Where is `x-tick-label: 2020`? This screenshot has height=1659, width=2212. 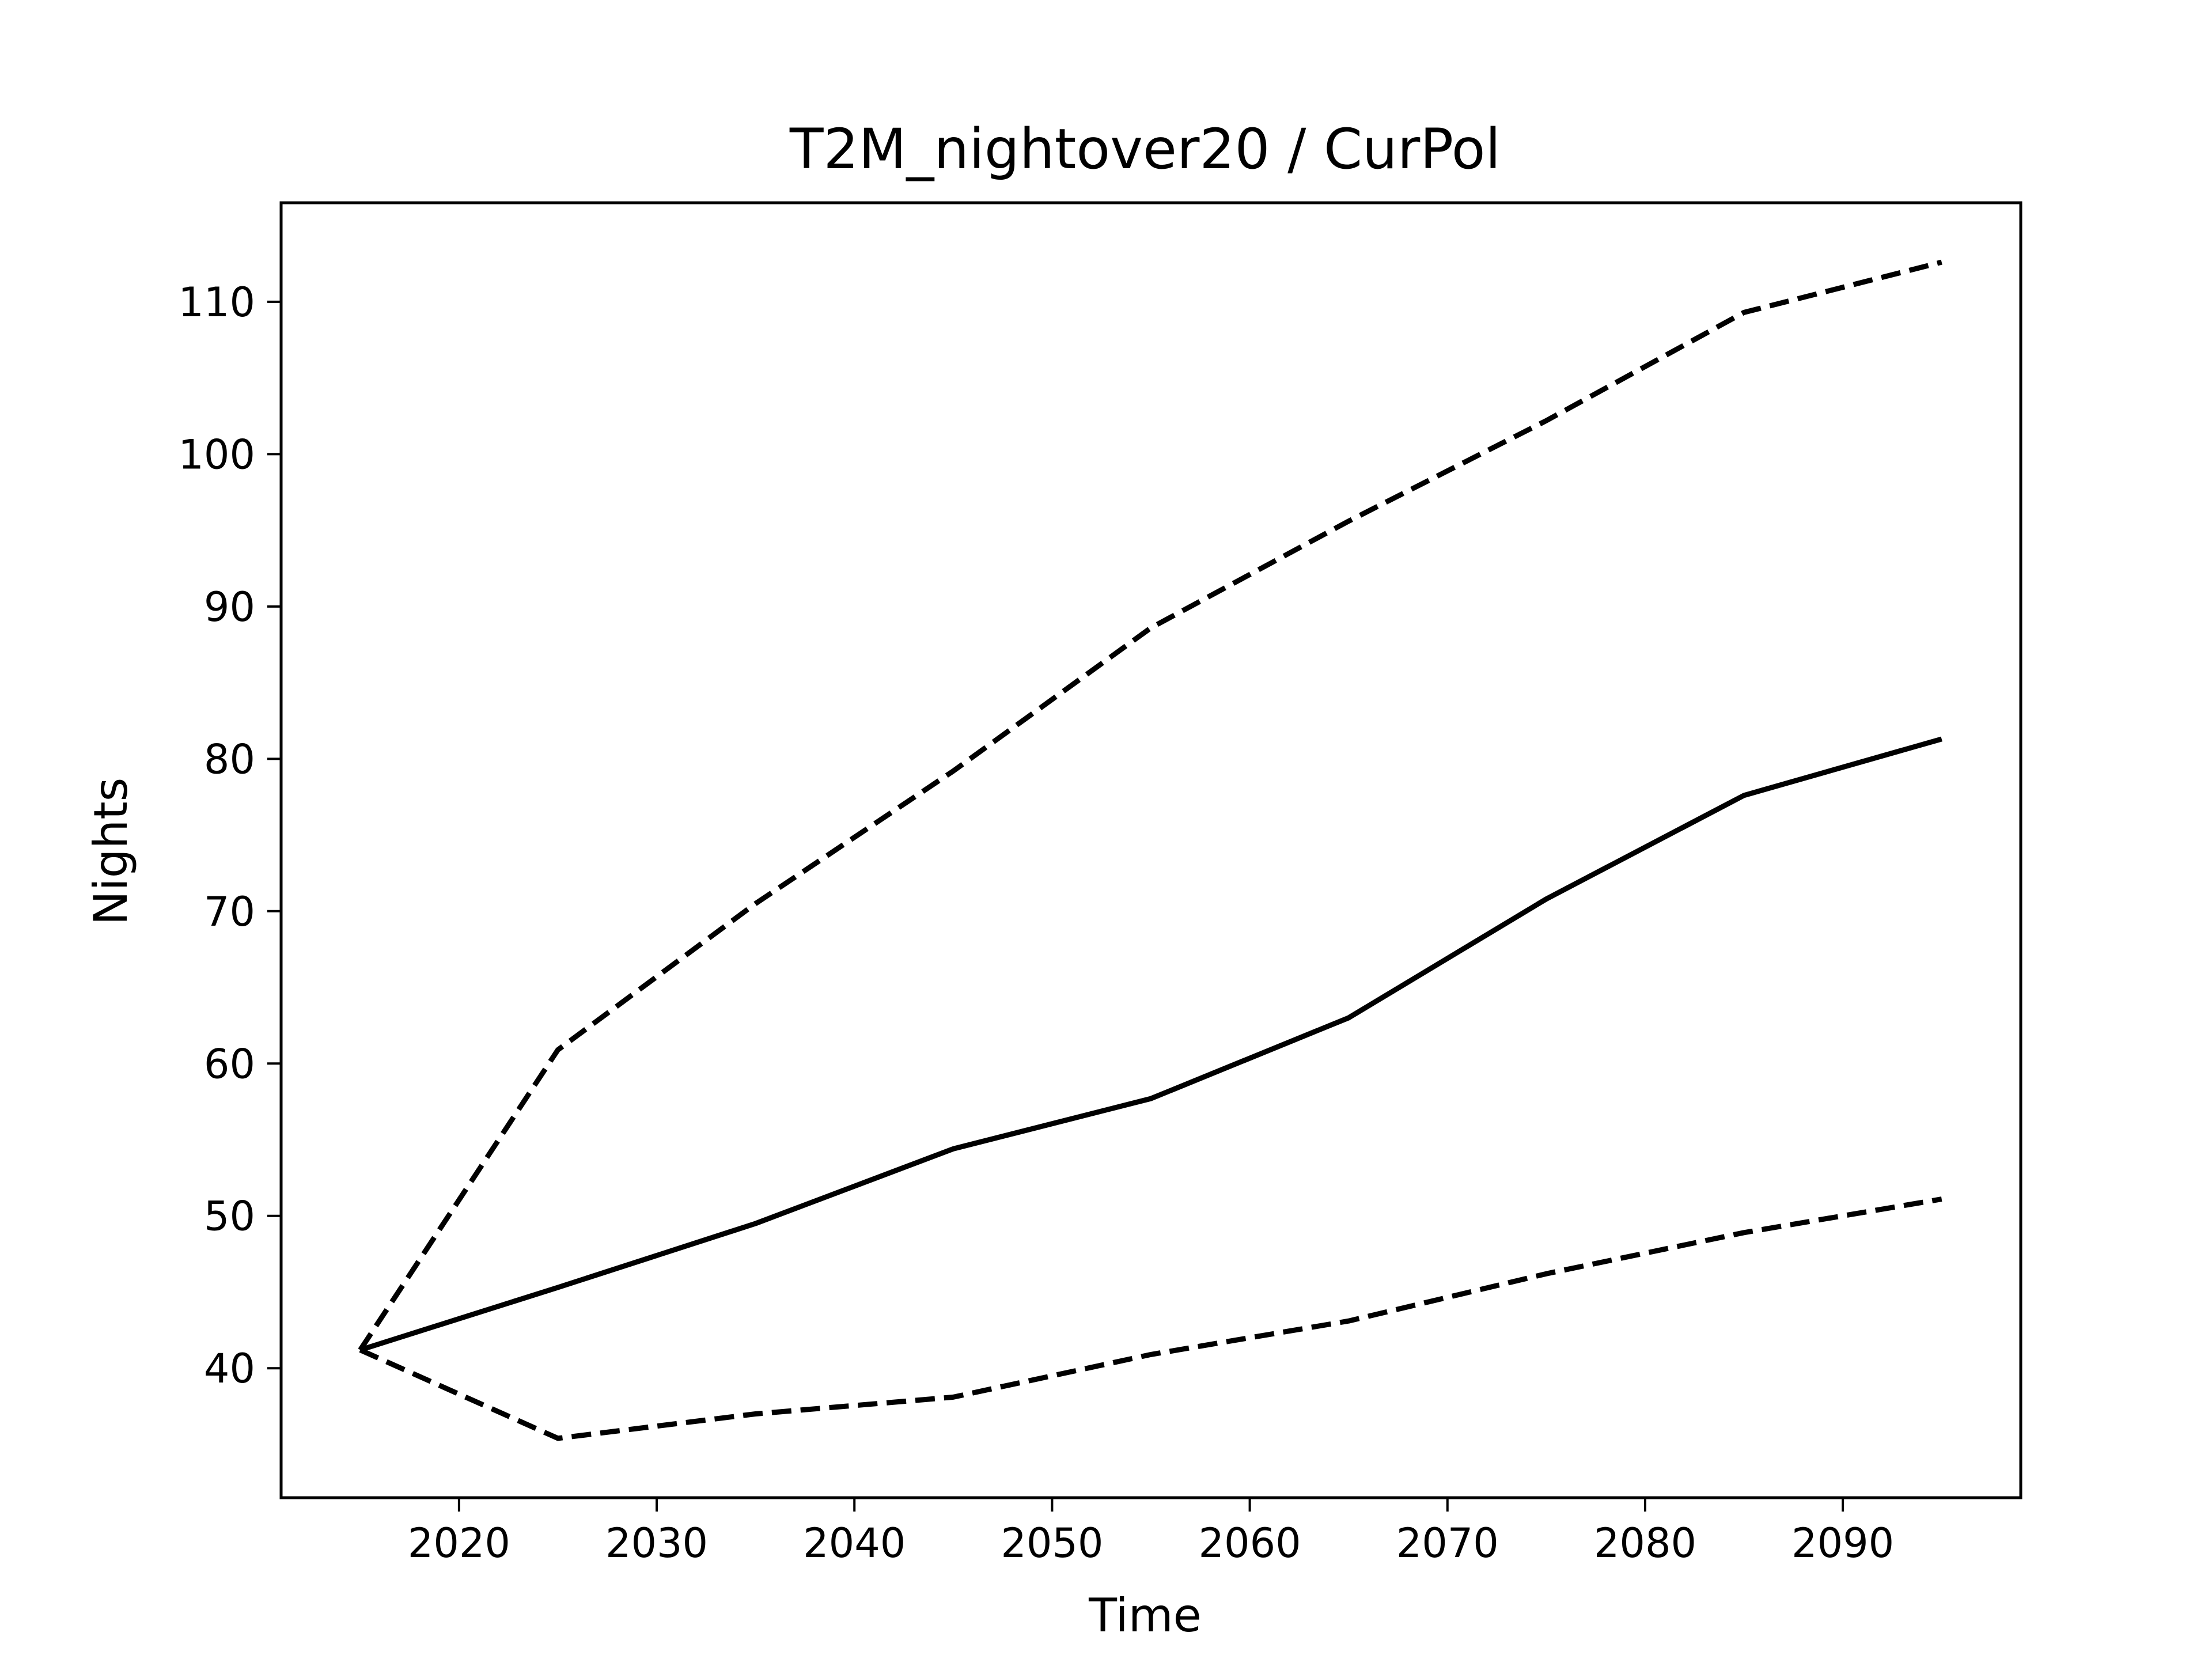
x-tick-label: 2020 is located at coordinates (459, 1543).